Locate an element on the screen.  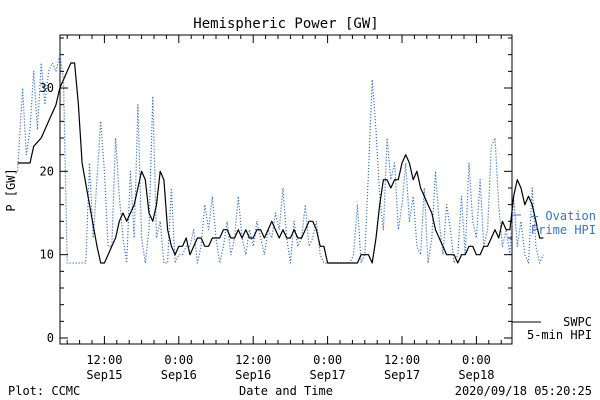
x-tick-date-label: Sep15 is located at coordinates (104, 375).